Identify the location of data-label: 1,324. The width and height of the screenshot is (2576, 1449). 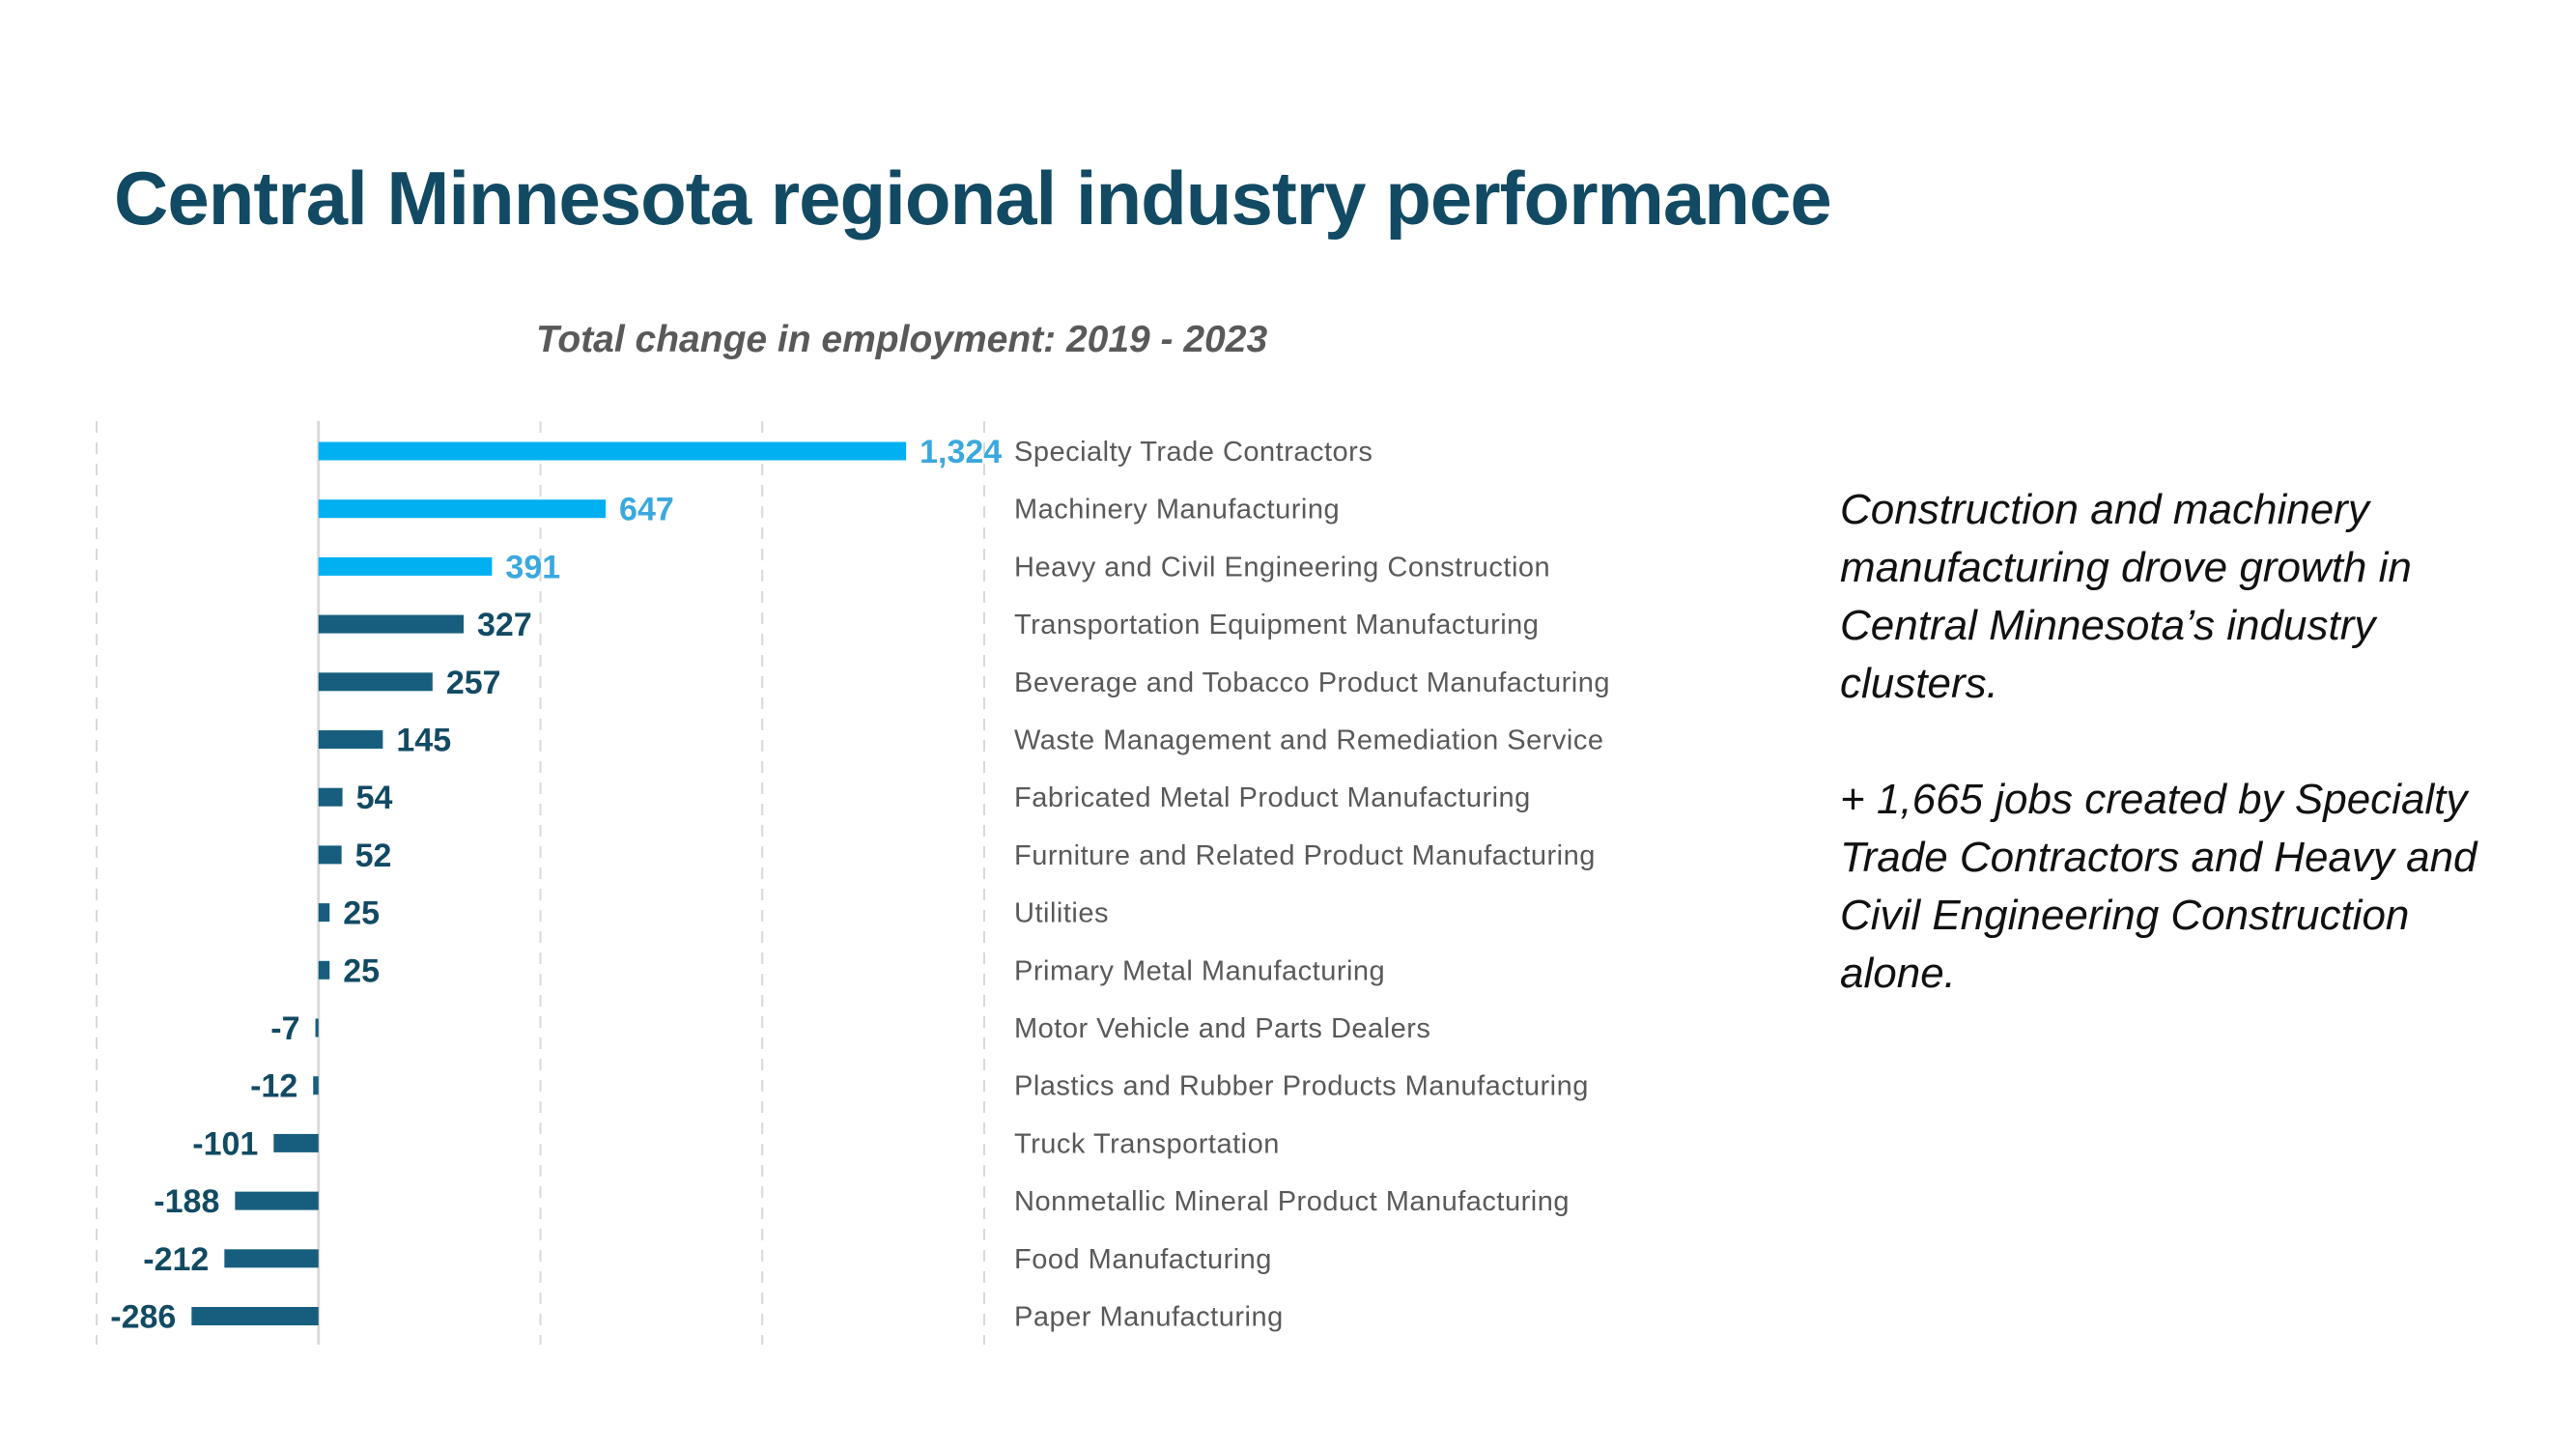
(961, 452).